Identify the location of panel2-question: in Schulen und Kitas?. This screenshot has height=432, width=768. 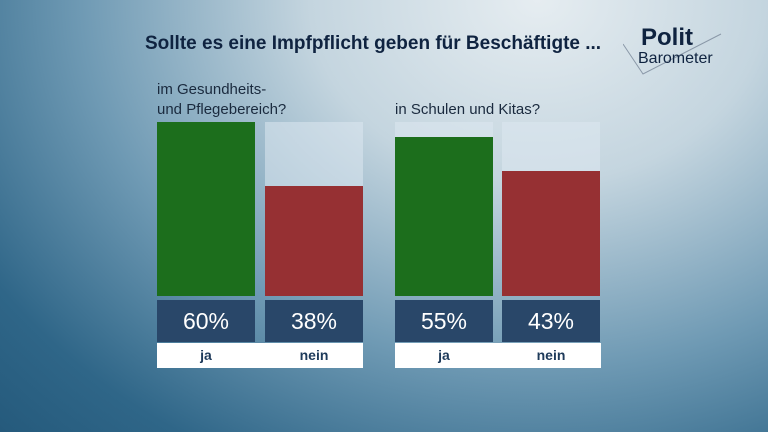
(468, 109).